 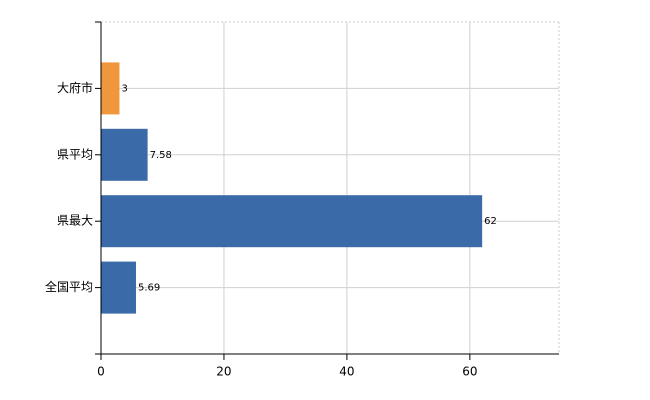 What do you see at coordinates (223, 372) in the screenshot?
I see `x-tick-label: 20` at bounding box center [223, 372].